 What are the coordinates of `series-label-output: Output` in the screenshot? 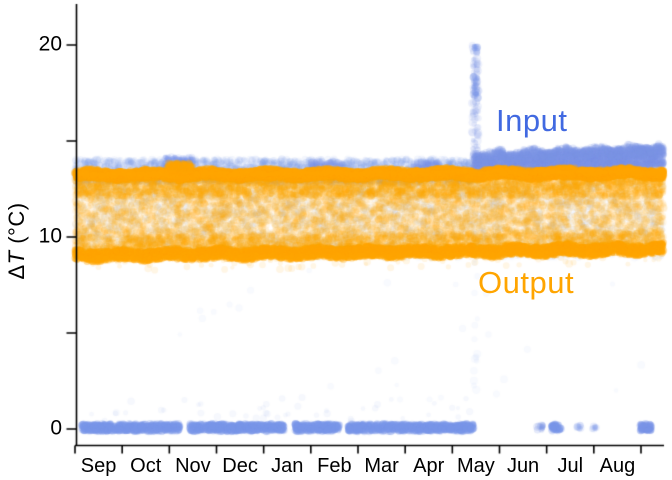 It's located at (526, 282).